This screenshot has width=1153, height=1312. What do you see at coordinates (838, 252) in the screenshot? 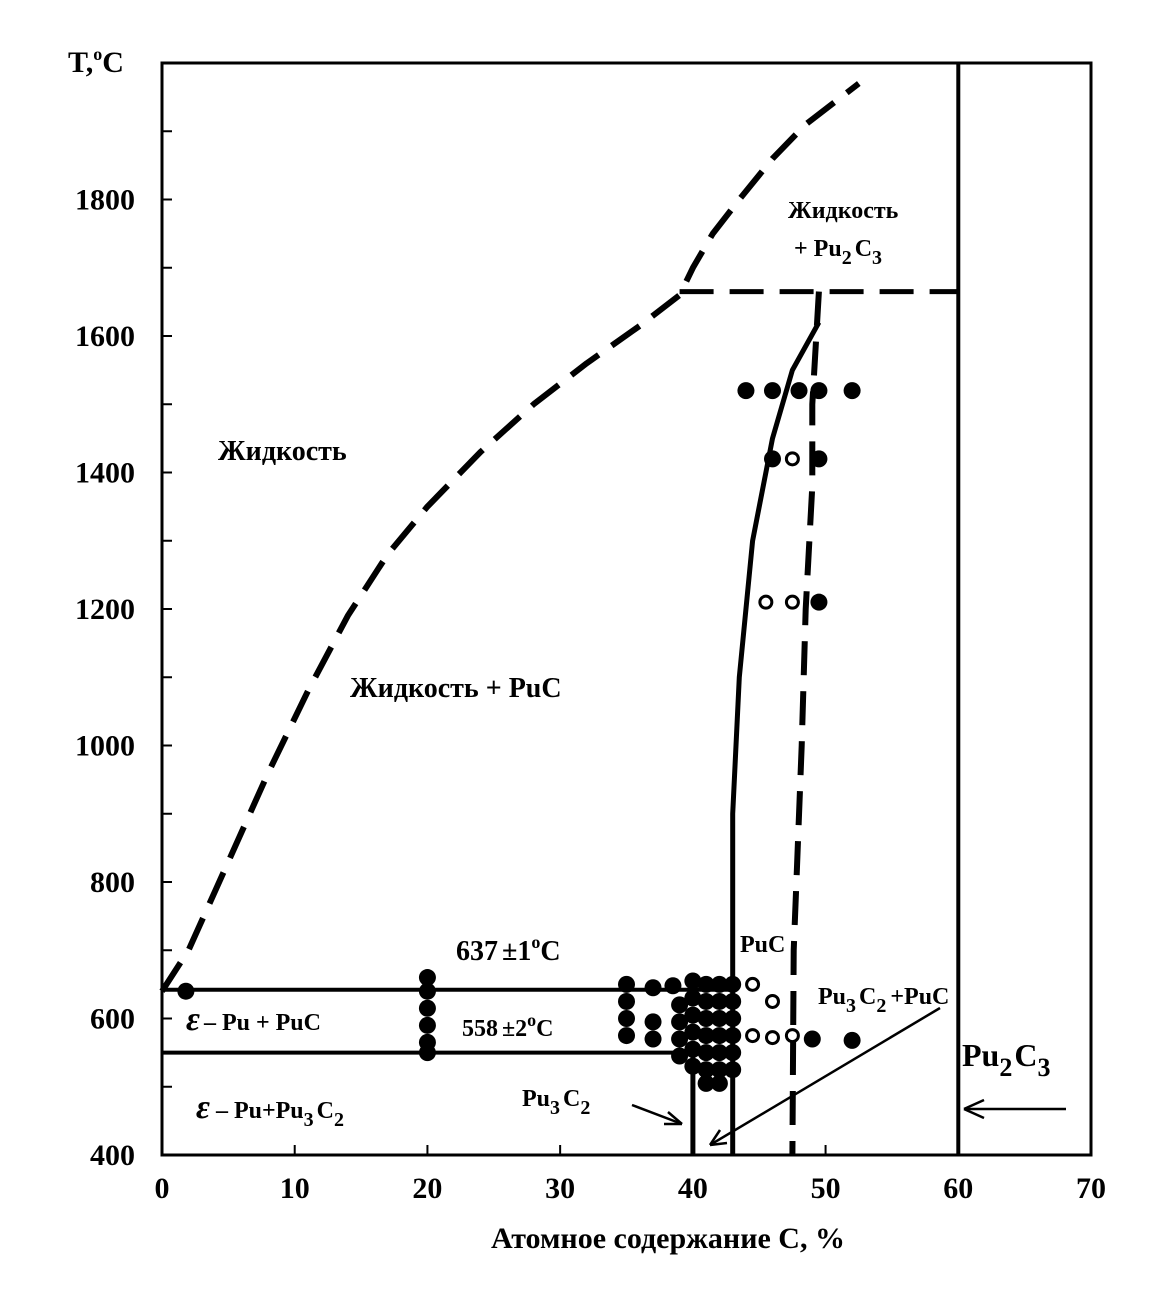
I see `label-liquid-pu2c3-line2: + Pu2 C3` at bounding box center [838, 252].